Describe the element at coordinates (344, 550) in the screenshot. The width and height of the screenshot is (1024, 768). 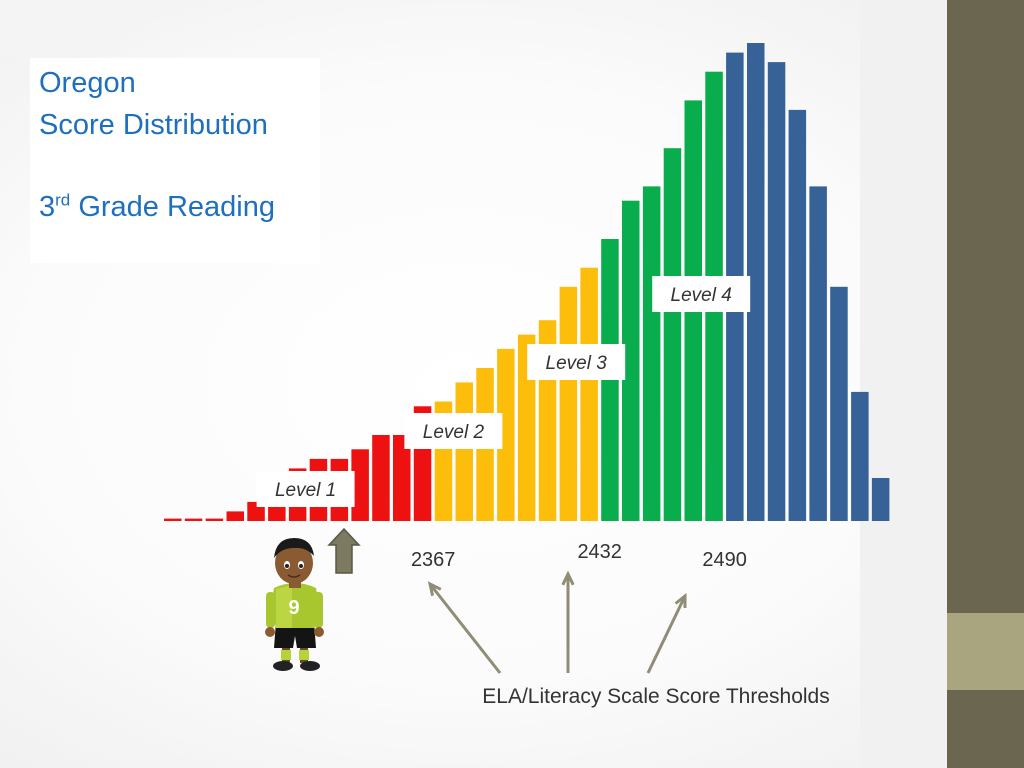
I see `student-position-arrow` at that location.